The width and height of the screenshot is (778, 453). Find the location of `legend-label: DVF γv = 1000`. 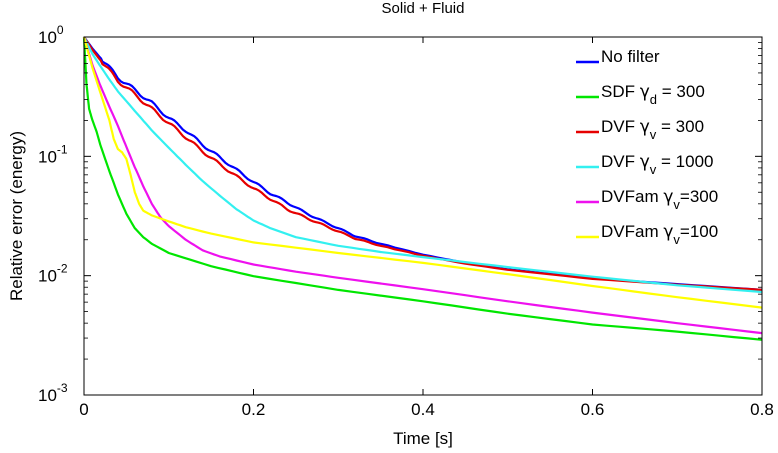

legend-label: DVF γv = 1000 is located at coordinates (657, 164).